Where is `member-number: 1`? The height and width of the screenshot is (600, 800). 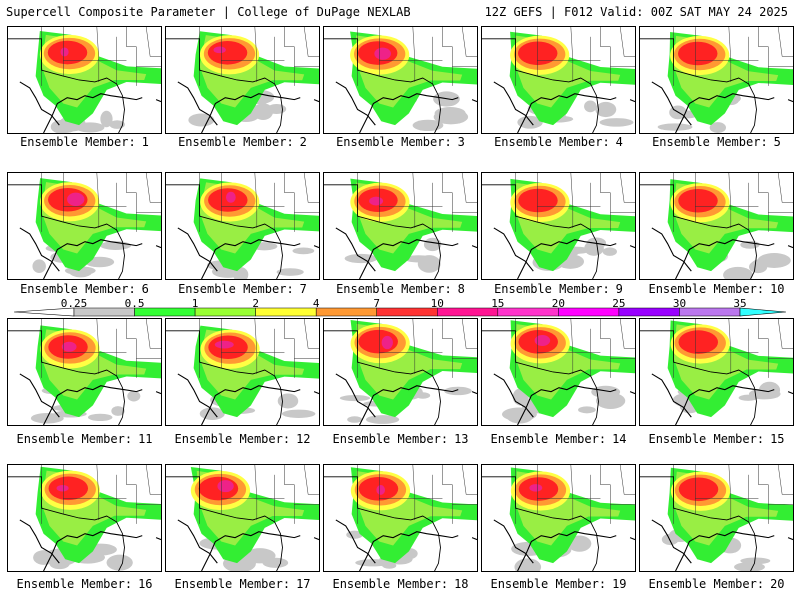
member-number: 1 is located at coordinates (145, 142).